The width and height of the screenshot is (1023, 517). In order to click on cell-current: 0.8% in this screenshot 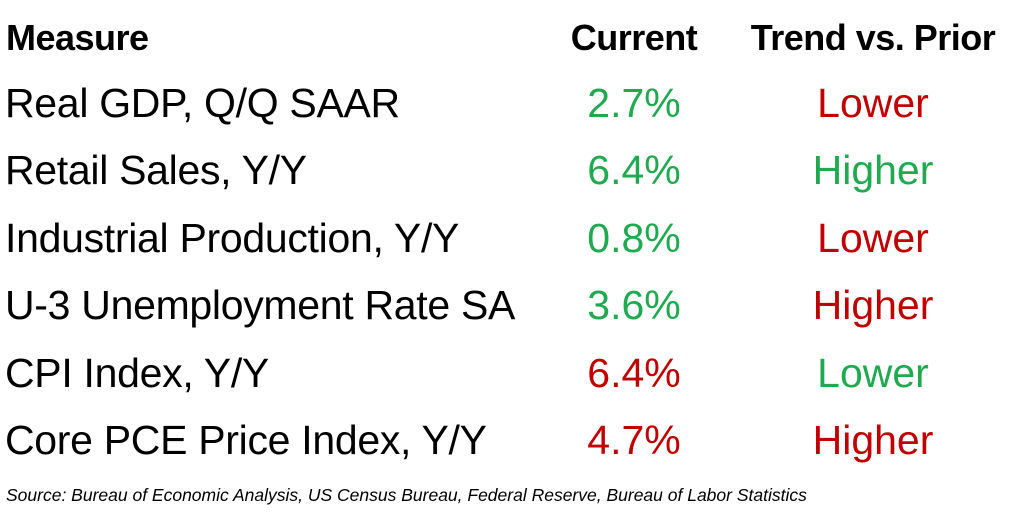, I will do `click(634, 238)`.